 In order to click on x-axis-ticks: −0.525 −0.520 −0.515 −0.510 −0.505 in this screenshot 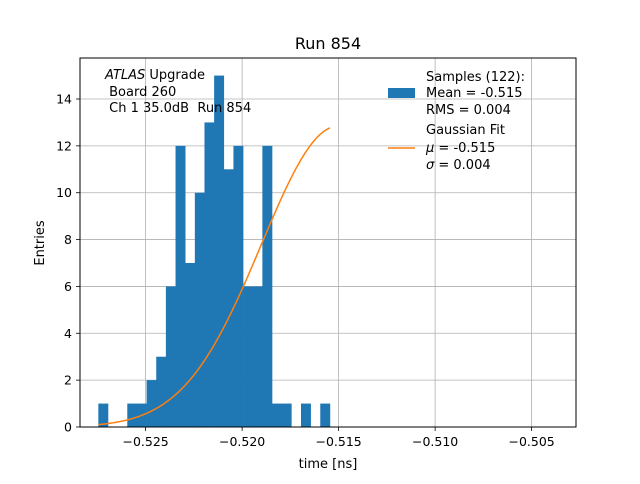, I will do `click(338, 438)`.